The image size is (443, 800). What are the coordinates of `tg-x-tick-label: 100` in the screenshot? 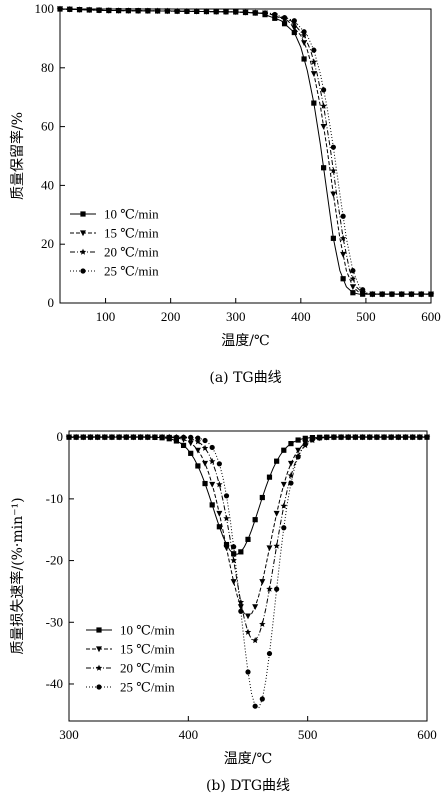 It's located at (106, 316).